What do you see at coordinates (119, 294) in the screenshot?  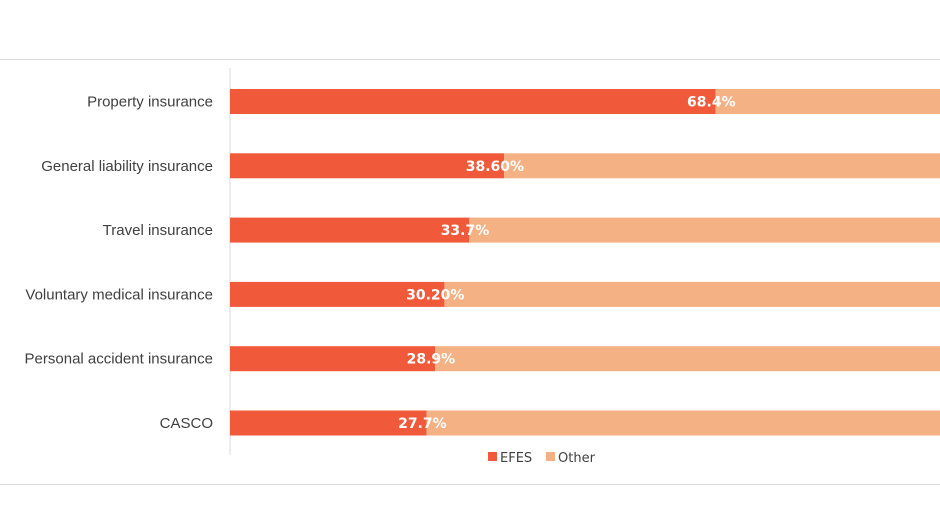 I see `category-label: Voluntary medical insurance` at bounding box center [119, 294].